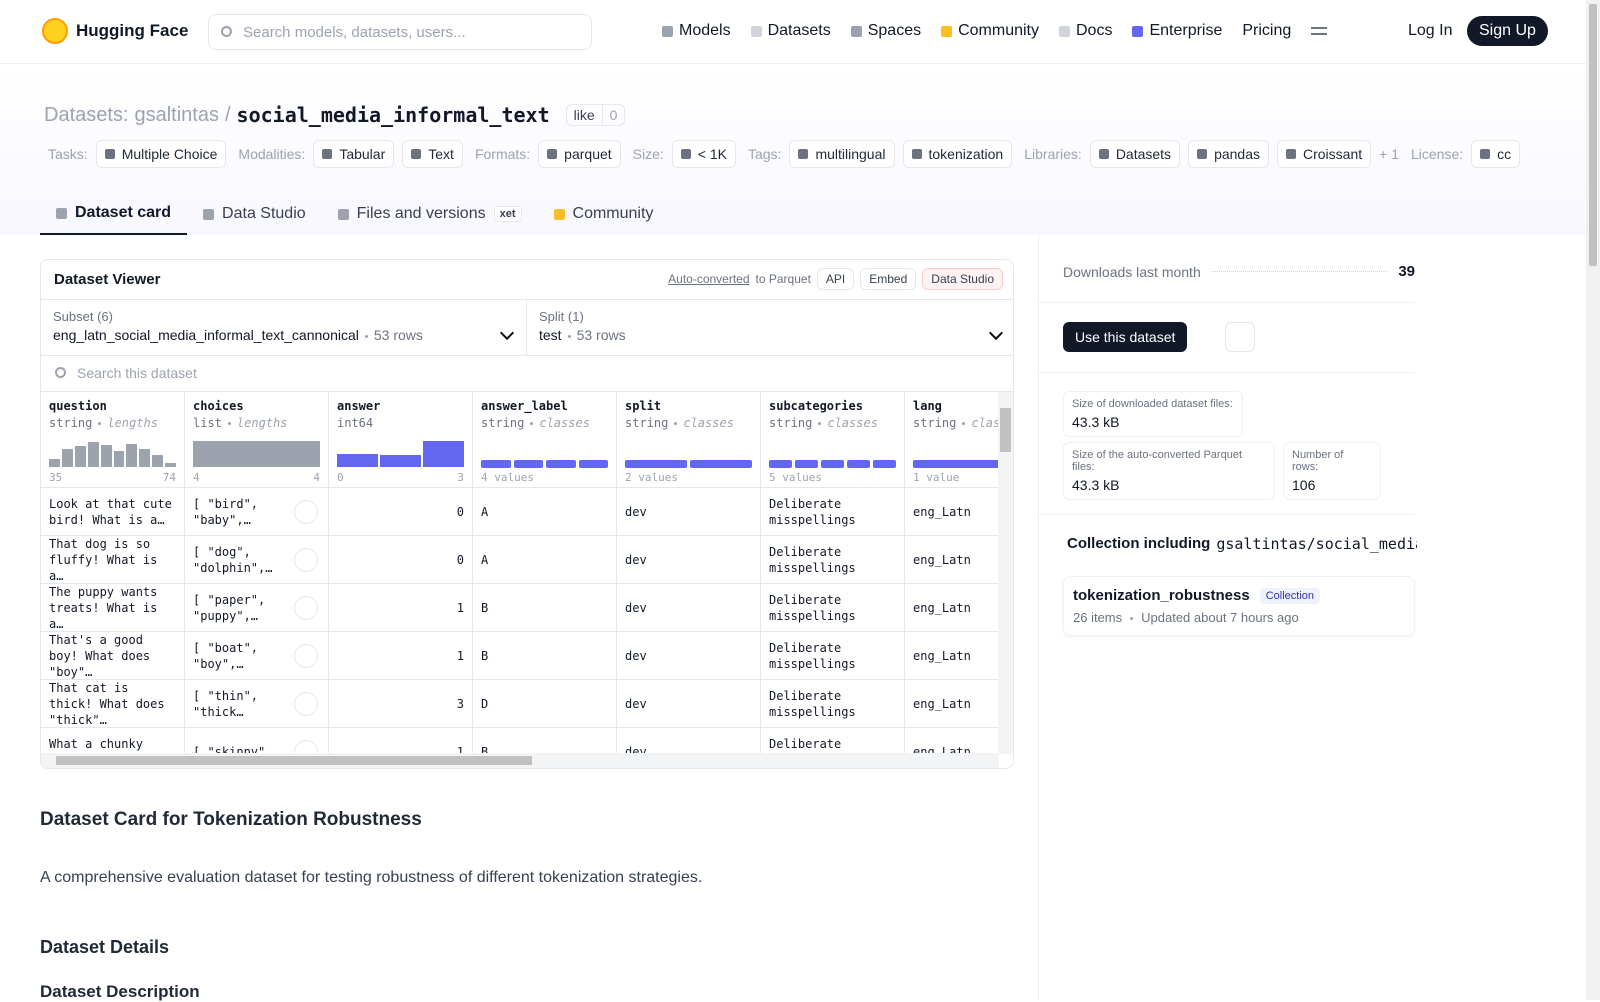  What do you see at coordinates (354, 154) in the screenshot?
I see `tag: Tabular` at bounding box center [354, 154].